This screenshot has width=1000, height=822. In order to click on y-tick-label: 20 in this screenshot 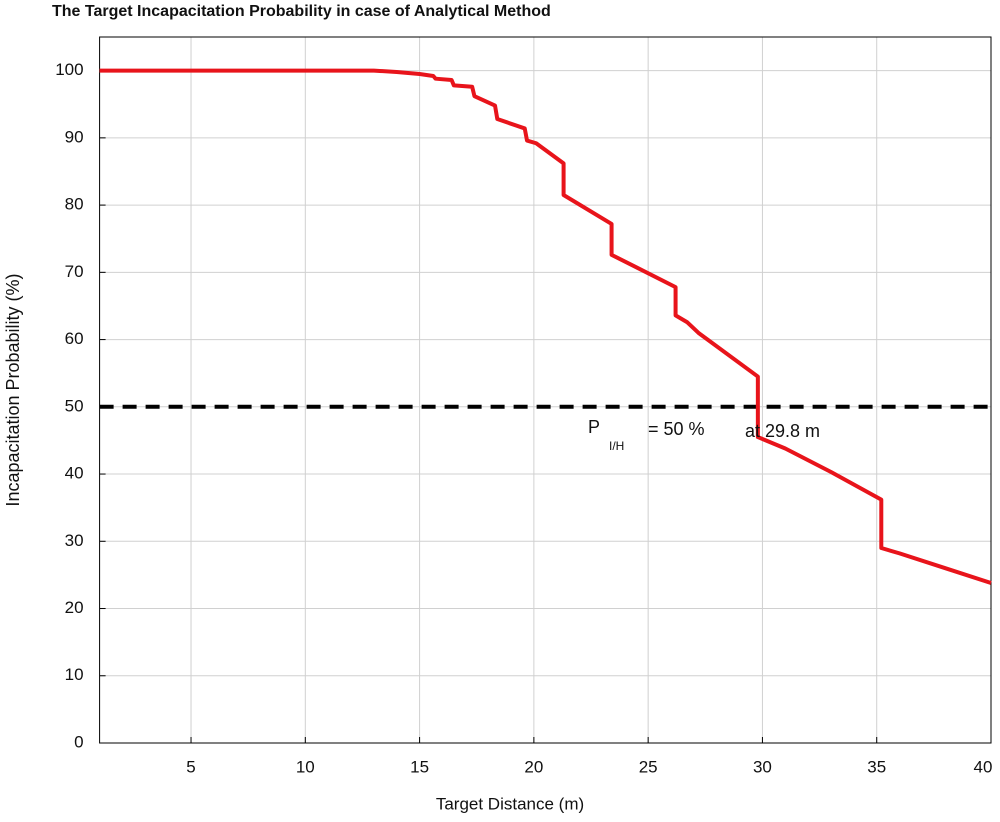, I will do `click(74, 607)`.